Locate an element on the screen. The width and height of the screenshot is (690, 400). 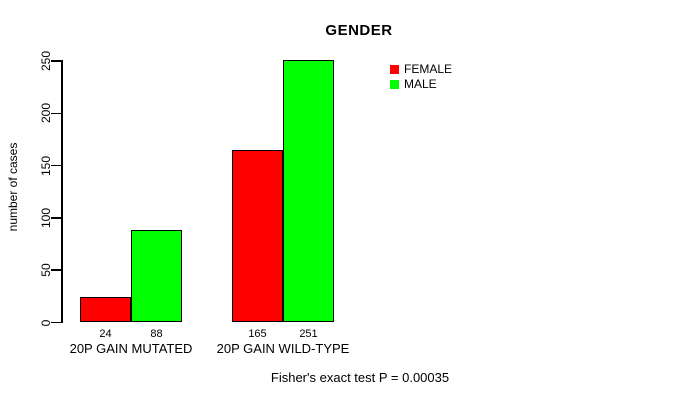
bar-value-label: 251 is located at coordinates (308, 334).